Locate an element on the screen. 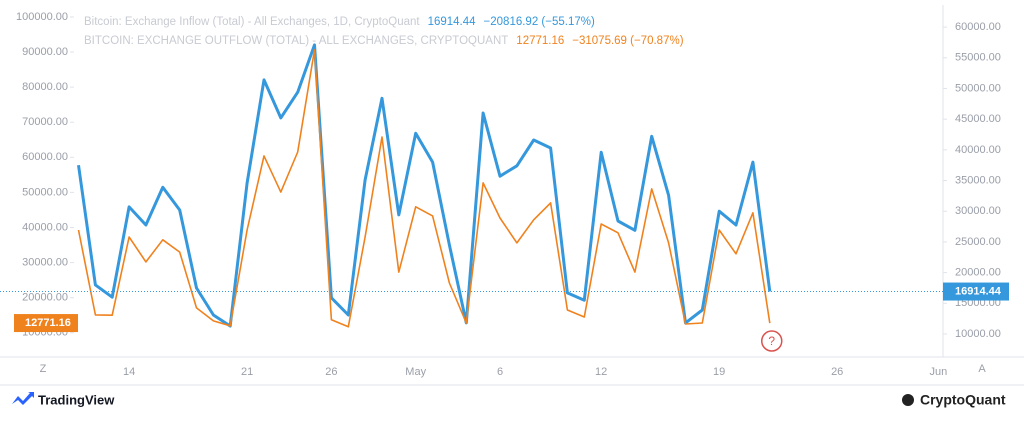  y2-tick-label: 10000.00 is located at coordinates (978, 334).